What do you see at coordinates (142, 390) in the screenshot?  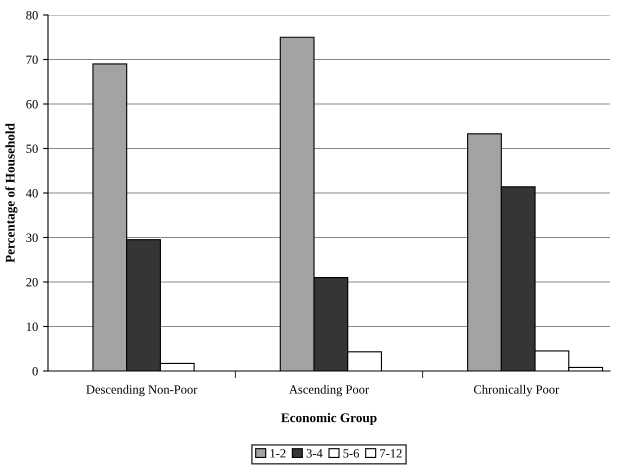 I see `x-tick-label: Descending Non-Poor` at bounding box center [142, 390].